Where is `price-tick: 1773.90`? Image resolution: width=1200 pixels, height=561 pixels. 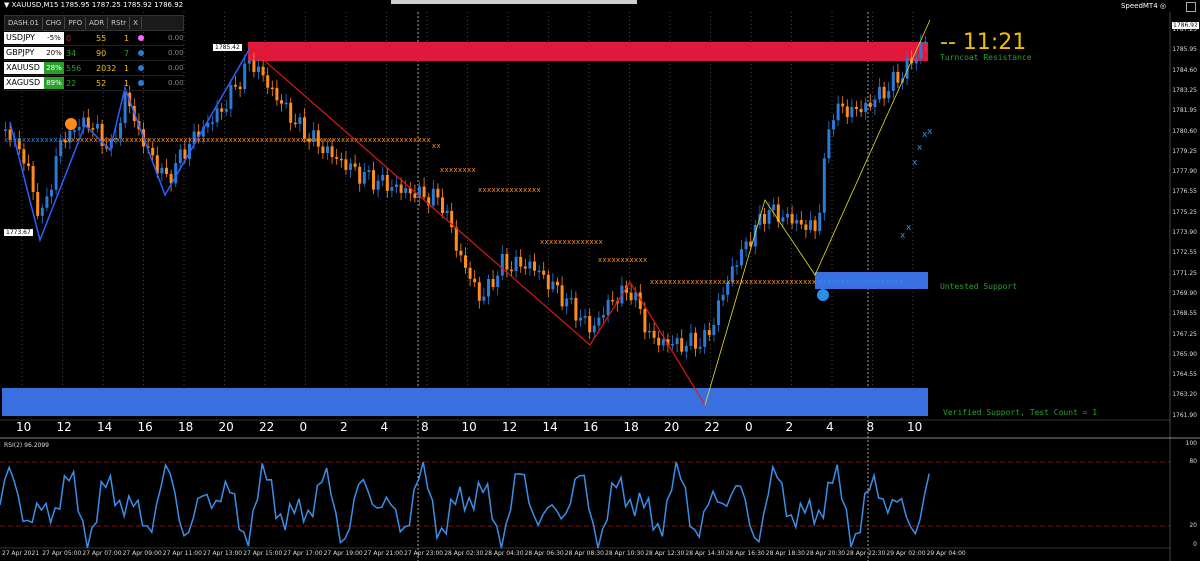
price-tick: 1773.90 is located at coordinates (1184, 232).